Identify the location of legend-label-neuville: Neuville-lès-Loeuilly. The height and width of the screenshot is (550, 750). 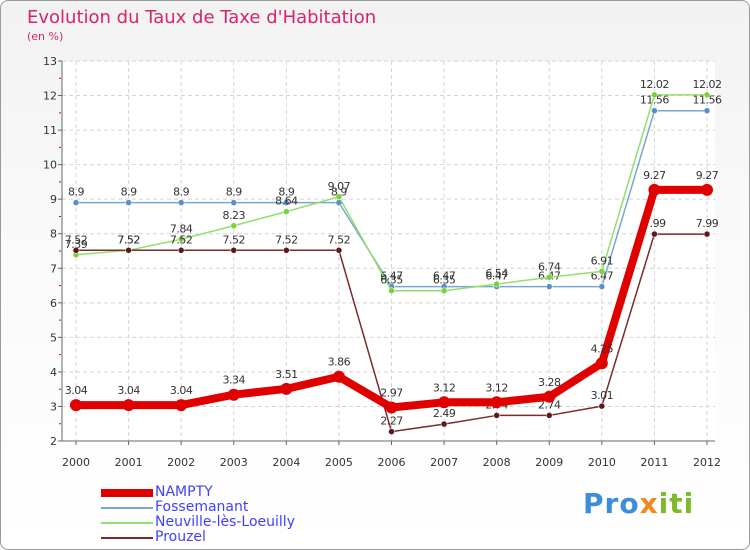
(225, 522).